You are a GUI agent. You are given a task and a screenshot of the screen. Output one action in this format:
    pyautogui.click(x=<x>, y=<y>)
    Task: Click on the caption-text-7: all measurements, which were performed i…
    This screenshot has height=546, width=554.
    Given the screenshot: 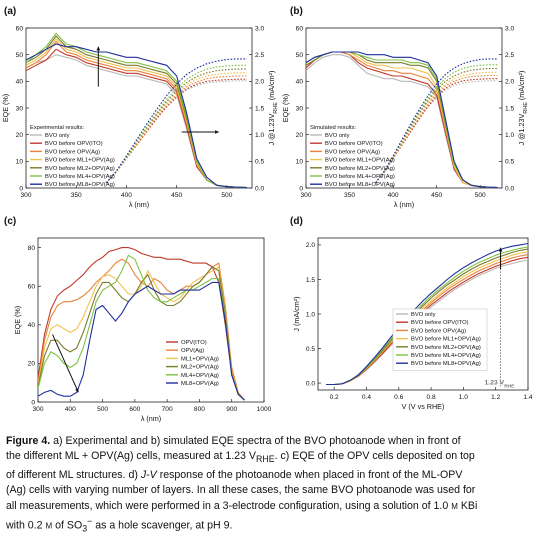 What is the action you would take?
    pyautogui.click(x=227, y=505)
    